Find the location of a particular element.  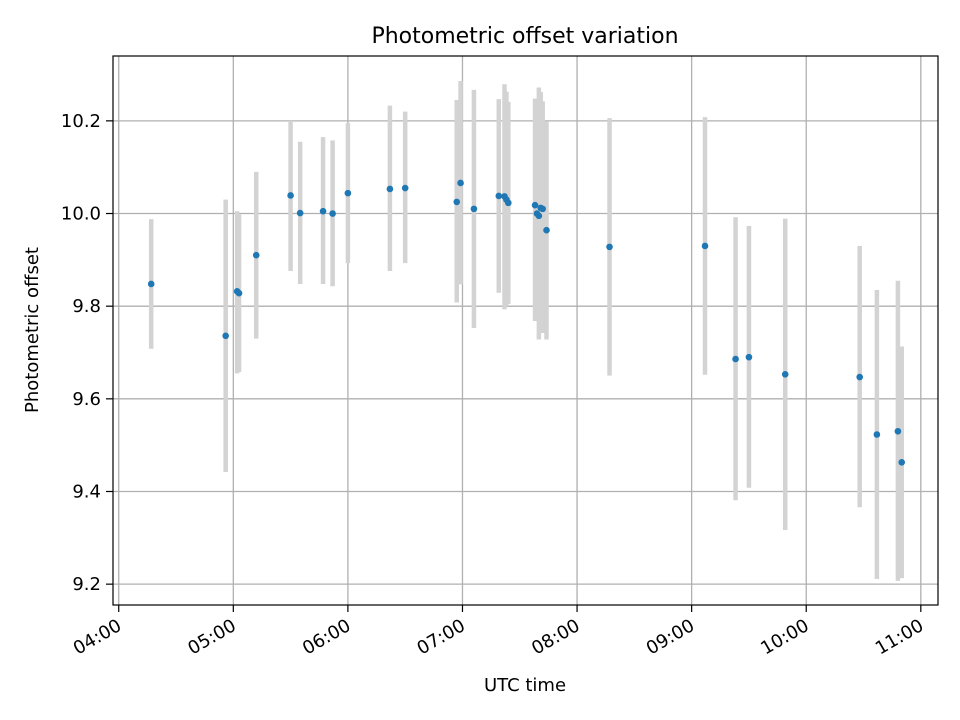

x-tick-label: 05:00 is located at coordinates (211, 637).